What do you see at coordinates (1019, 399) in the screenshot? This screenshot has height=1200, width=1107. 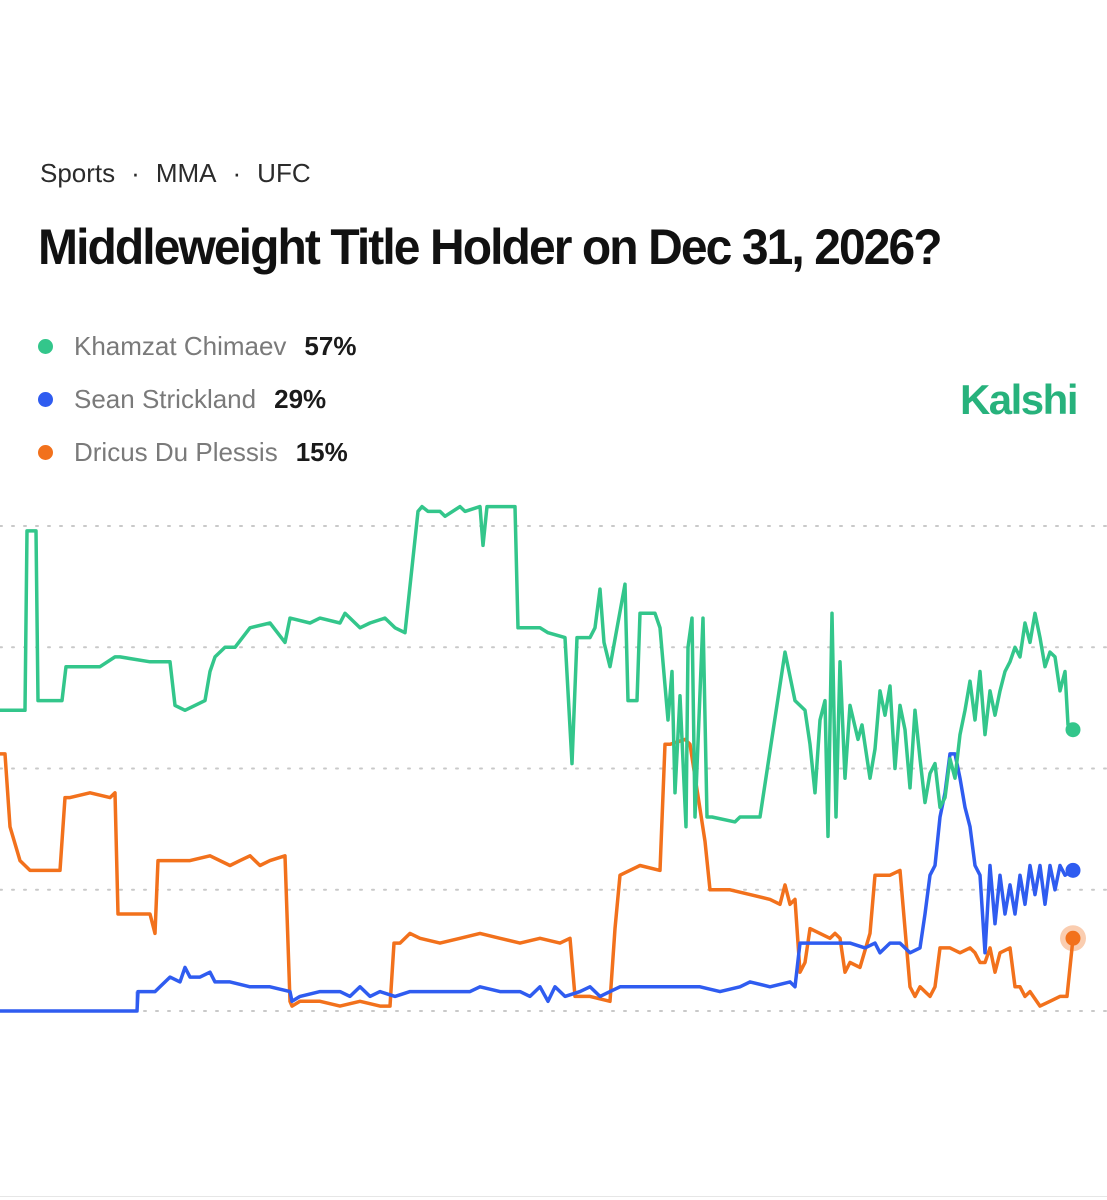 I see `kalshi-logo: Kalshi` at bounding box center [1019, 399].